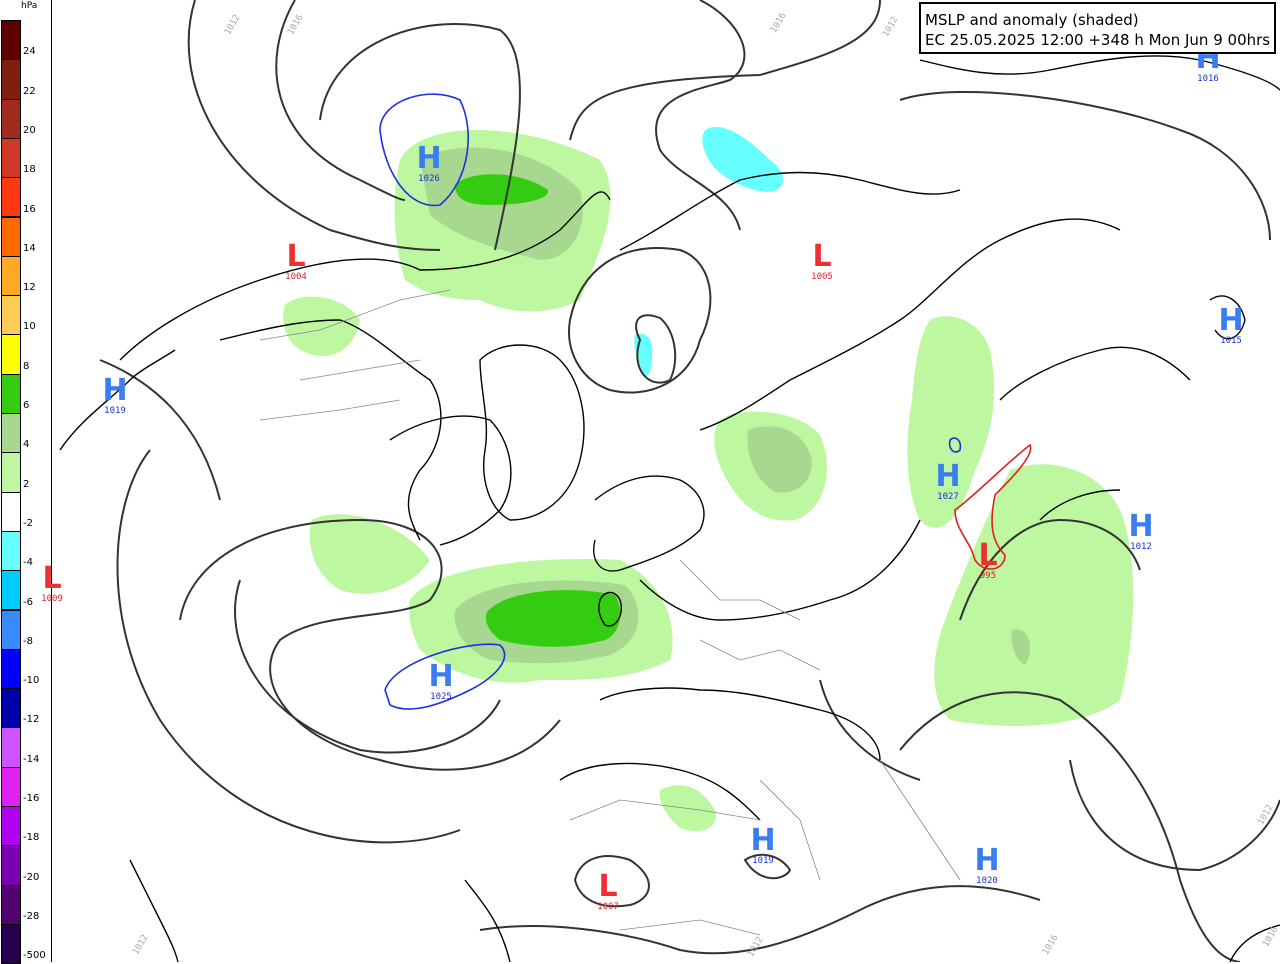 The width and height of the screenshot is (1280, 964). Describe the element at coordinates (29, 170) in the screenshot. I see `legend-label: 18` at that location.